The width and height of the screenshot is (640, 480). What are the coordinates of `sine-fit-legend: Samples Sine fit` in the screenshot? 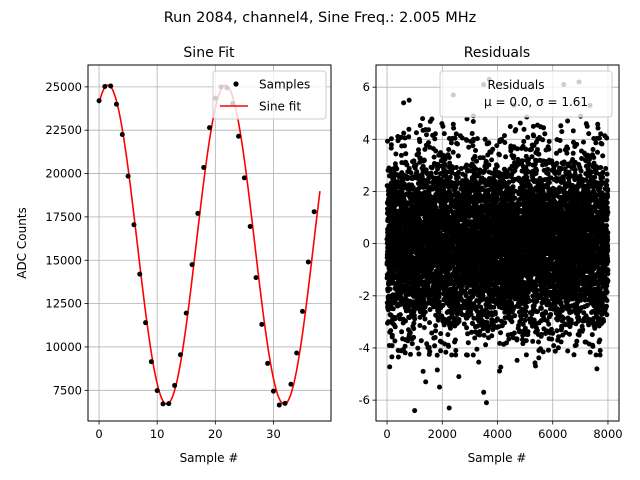 It's located at (269, 95).